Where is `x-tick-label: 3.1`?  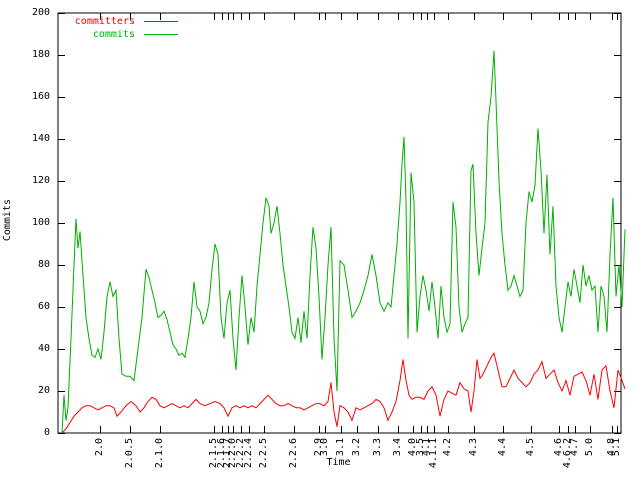 x-tick-label: 3.1 is located at coordinates (340, 447).